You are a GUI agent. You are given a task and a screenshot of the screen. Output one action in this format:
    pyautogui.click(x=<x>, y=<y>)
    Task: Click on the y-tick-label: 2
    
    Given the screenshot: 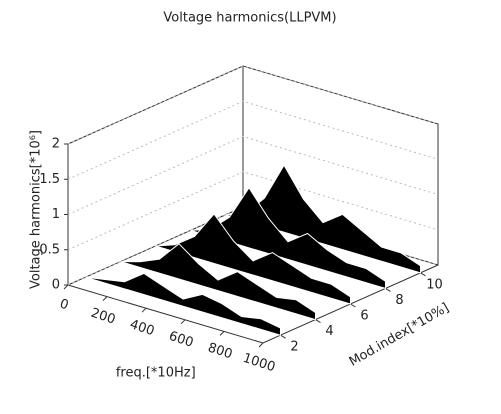 What is the action you would take?
    pyautogui.click(x=294, y=347)
    